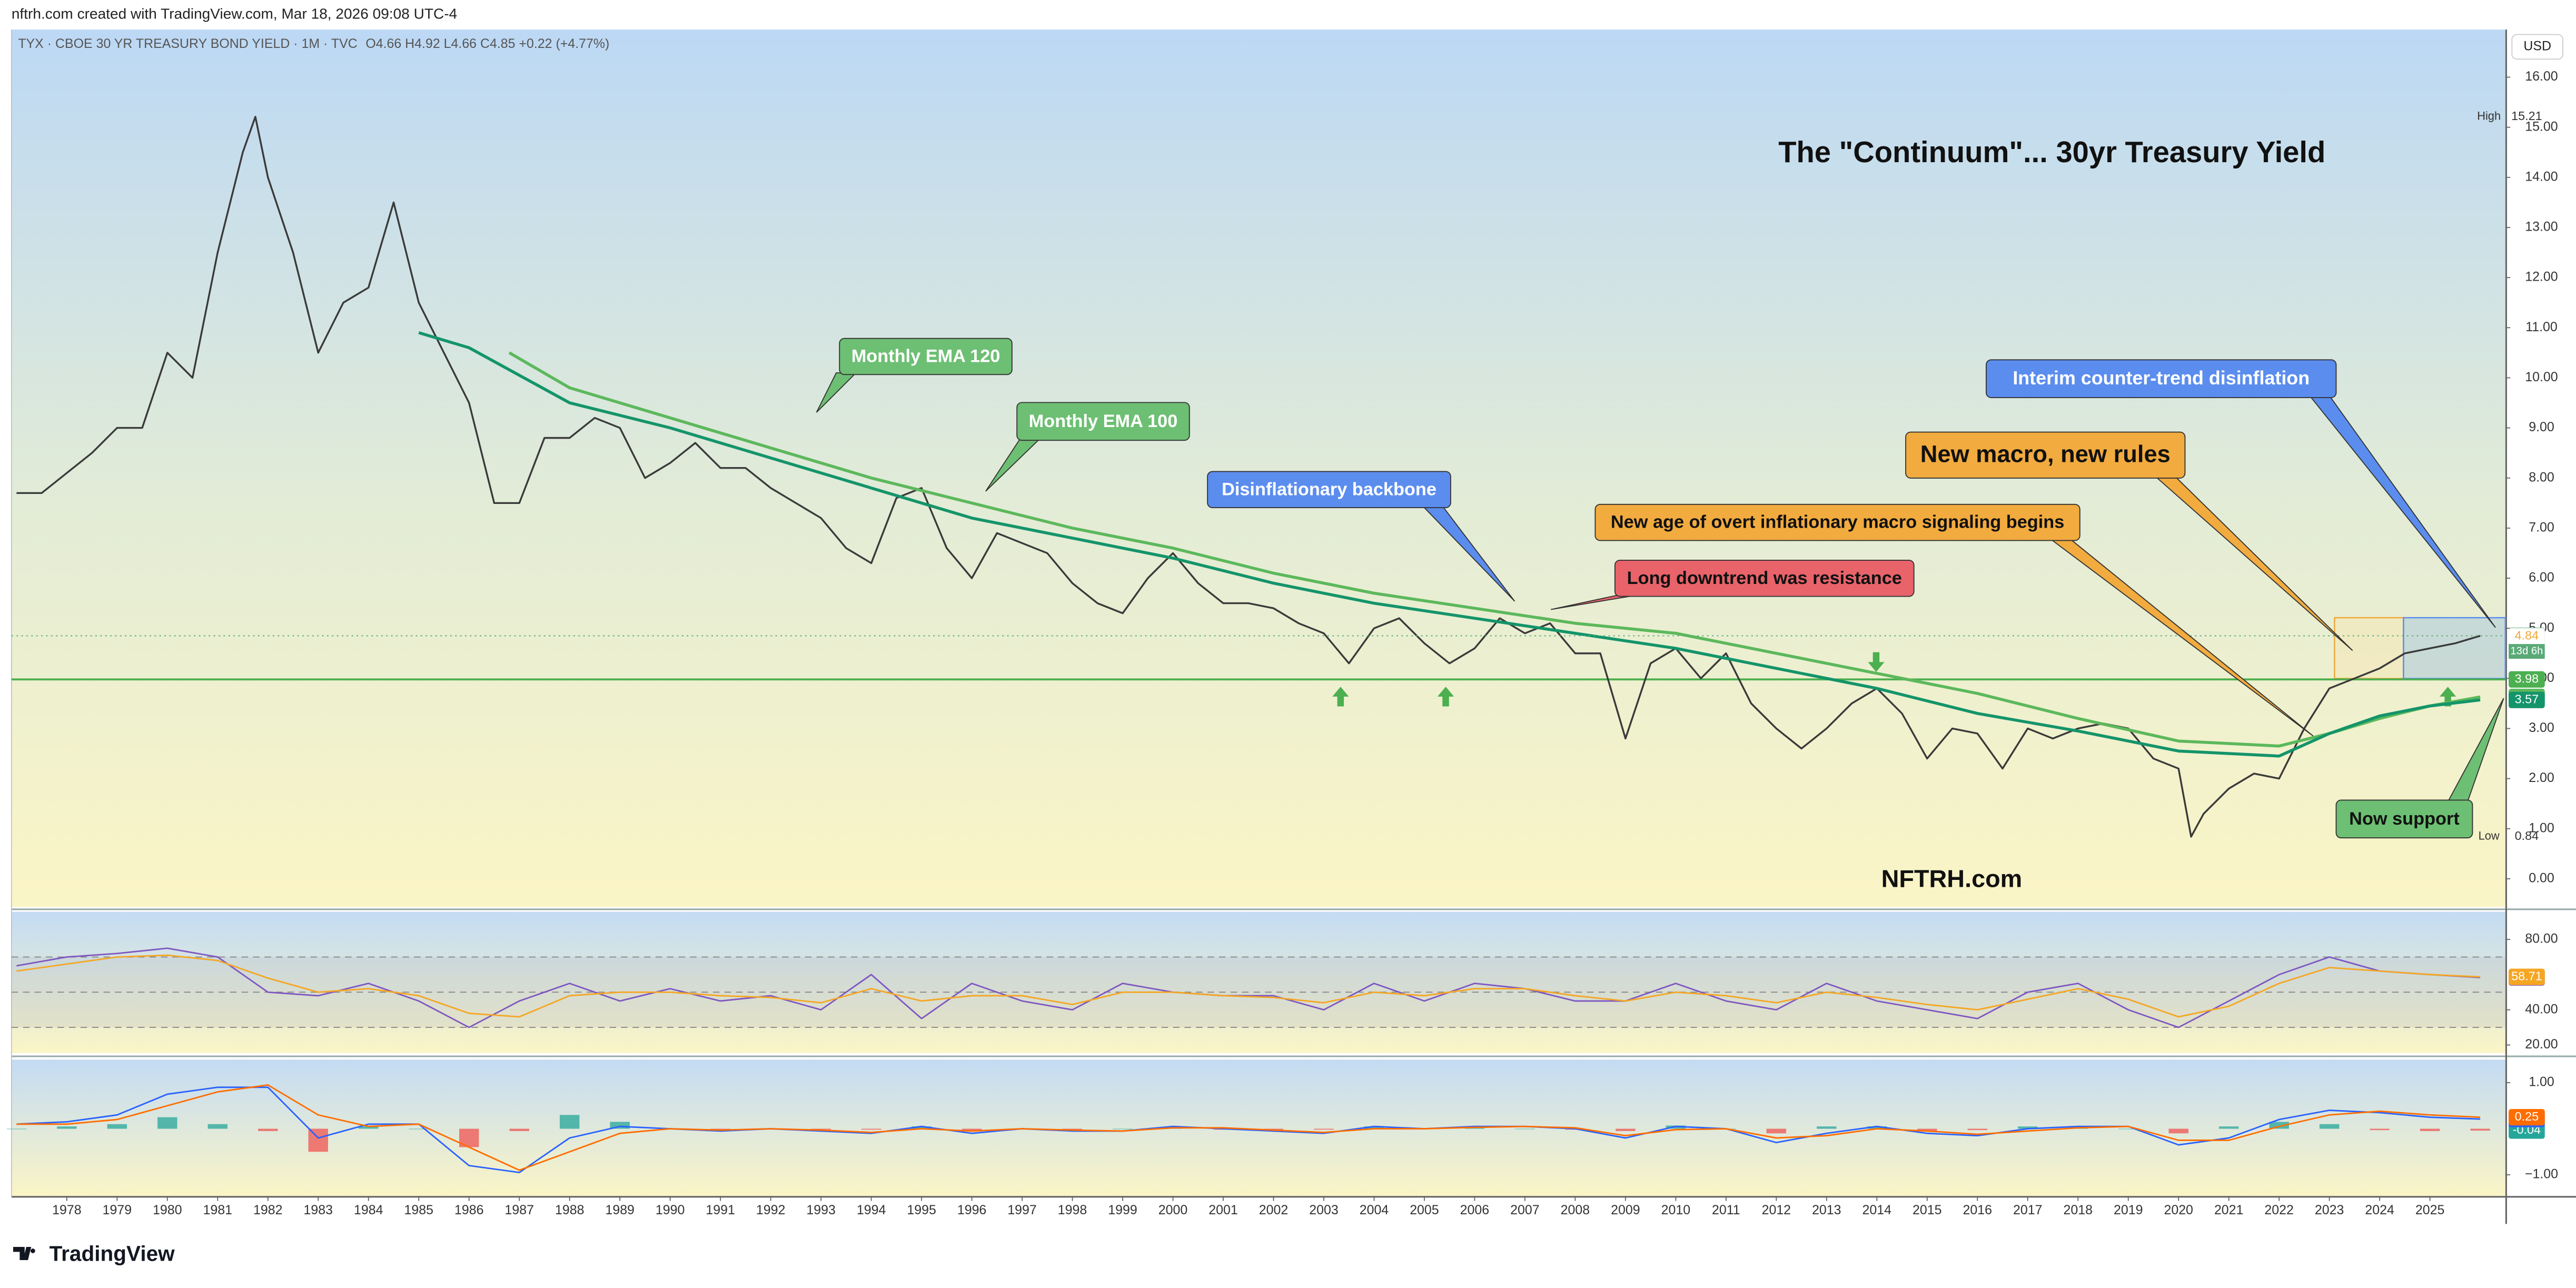 This screenshot has width=2576, height=1288. What do you see at coordinates (2129, 541) in the screenshot?
I see `callout: New macro, new rules` at bounding box center [2129, 541].